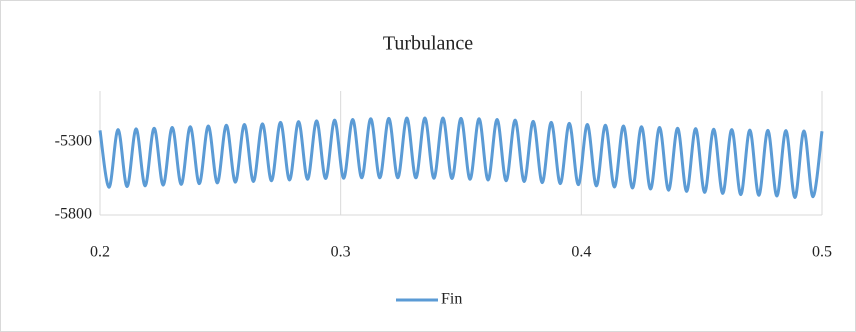  I want to click on x-tick-label: 0.5, so click(822, 252).